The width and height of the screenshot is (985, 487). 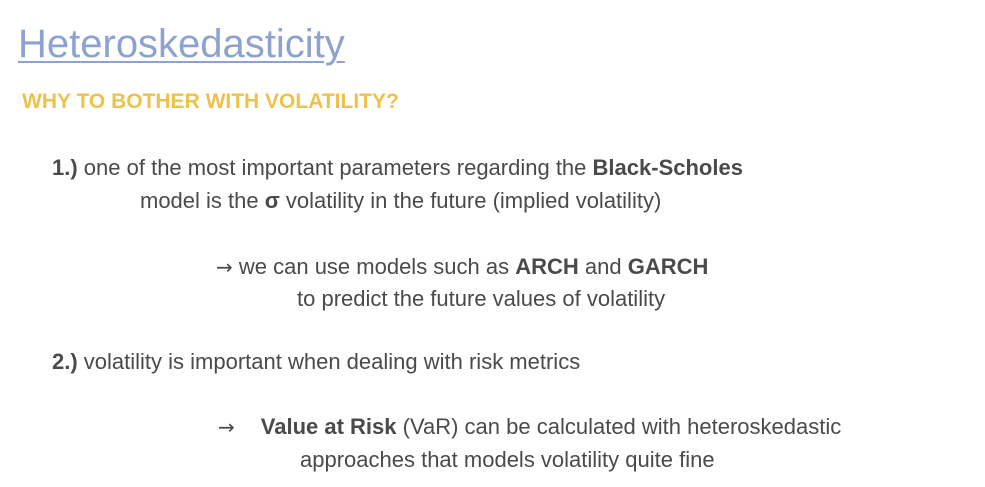 What do you see at coordinates (374, 266) in the screenshot?
I see `point1-sub-pre: we can use models such as` at bounding box center [374, 266].